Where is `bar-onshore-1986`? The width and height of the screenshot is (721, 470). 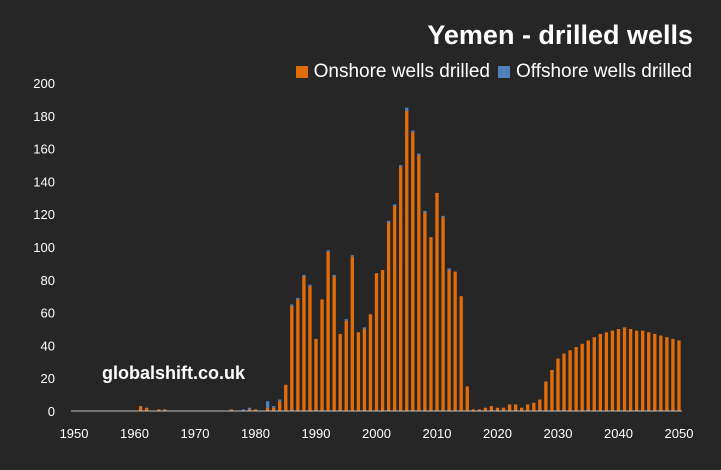 bar-onshore-1986 is located at coordinates (292, 358).